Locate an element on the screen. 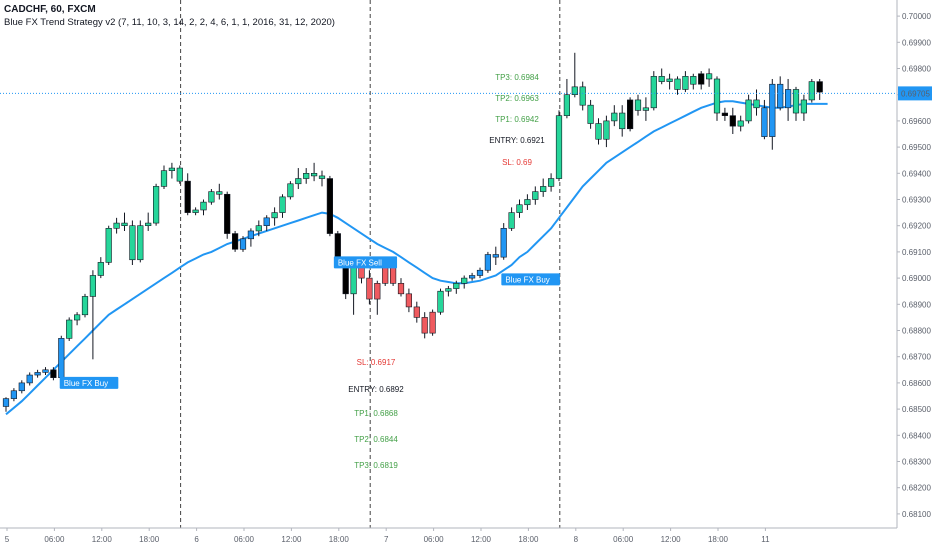 This screenshot has width=932, height=555. level-label-tp: TP2: 0.6844 is located at coordinates (376, 439).